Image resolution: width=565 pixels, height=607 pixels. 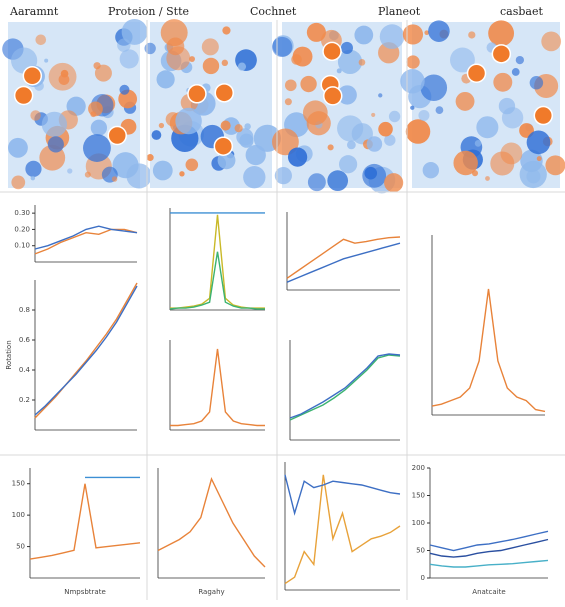 I want to click on y-tick-label: 0.30, so click(x=22, y=213).